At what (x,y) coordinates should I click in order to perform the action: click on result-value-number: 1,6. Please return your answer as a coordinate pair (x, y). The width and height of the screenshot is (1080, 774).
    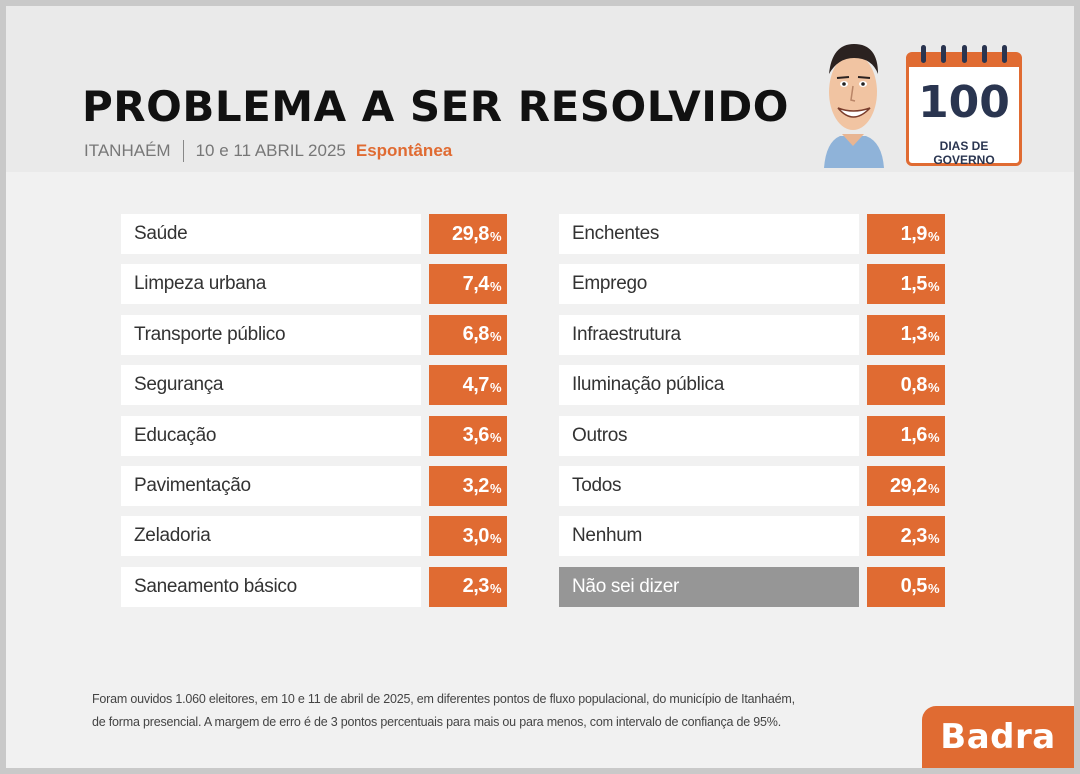
    Looking at the image, I should click on (914, 435).